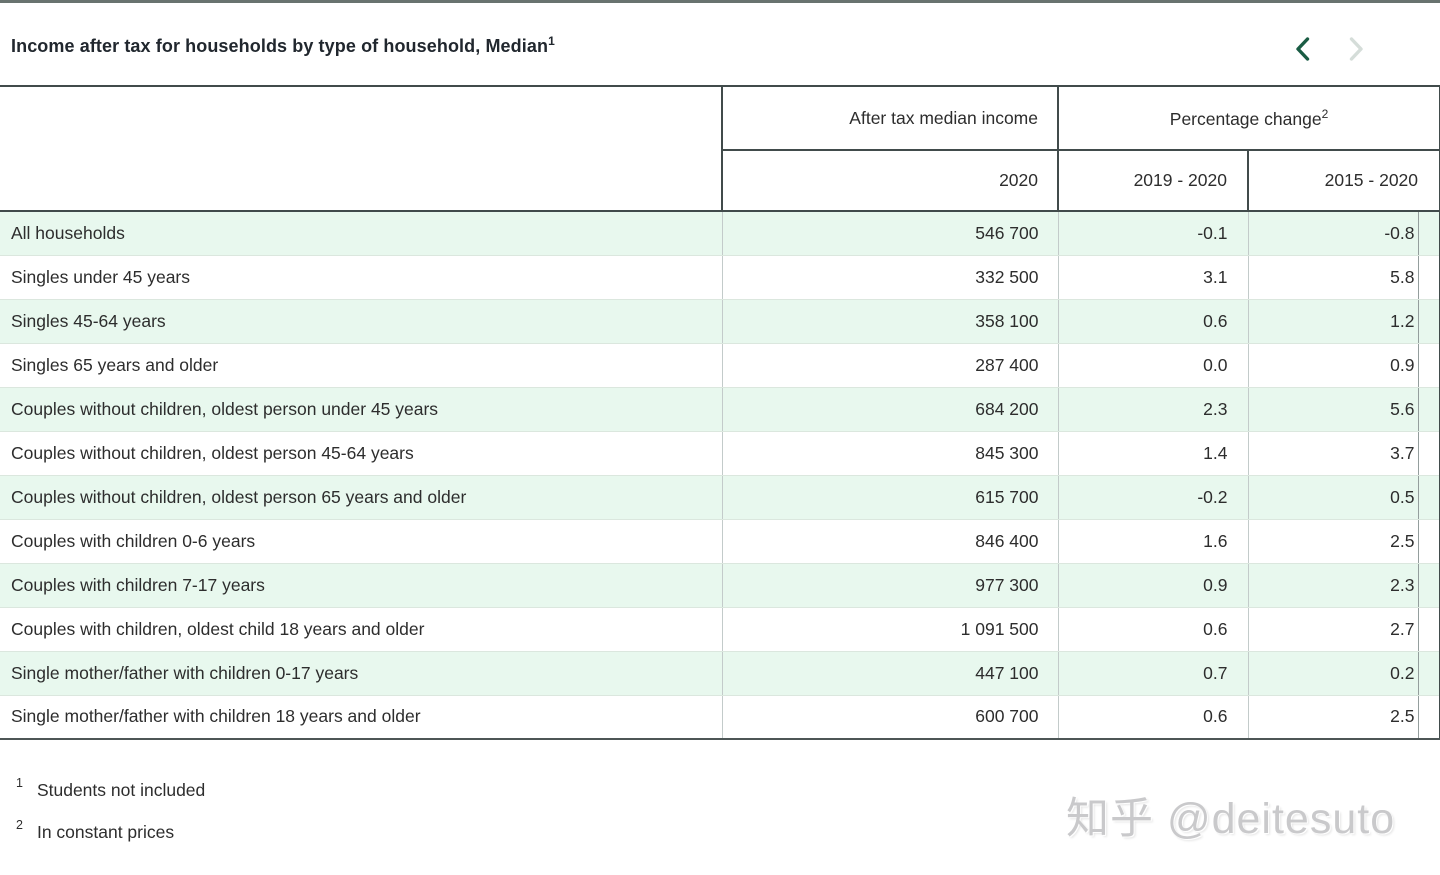  What do you see at coordinates (890, 585) in the screenshot?
I see `value-cell: 977 300` at bounding box center [890, 585].